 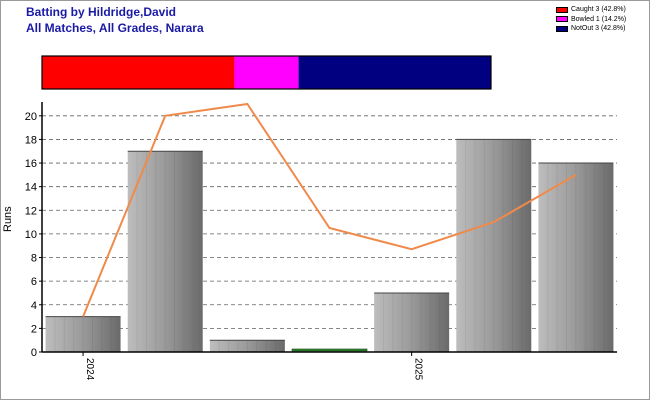 What do you see at coordinates (562, 28) in the screenshot?
I see `legend-swatch-notout` at bounding box center [562, 28].